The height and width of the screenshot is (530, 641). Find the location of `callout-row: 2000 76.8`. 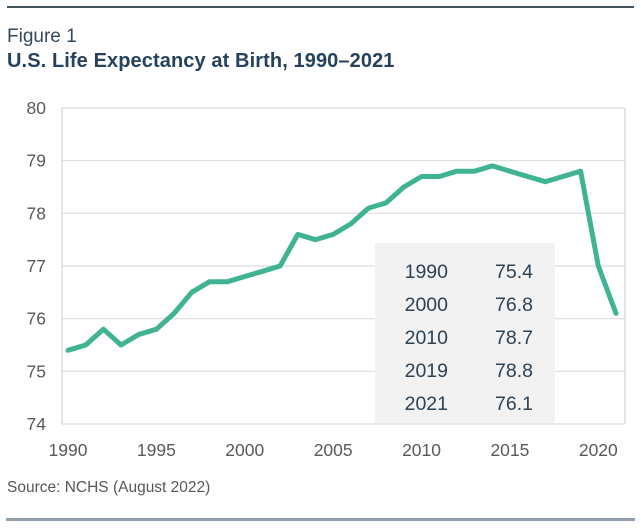

callout-row: 2000 76.8 is located at coordinates (465, 305).